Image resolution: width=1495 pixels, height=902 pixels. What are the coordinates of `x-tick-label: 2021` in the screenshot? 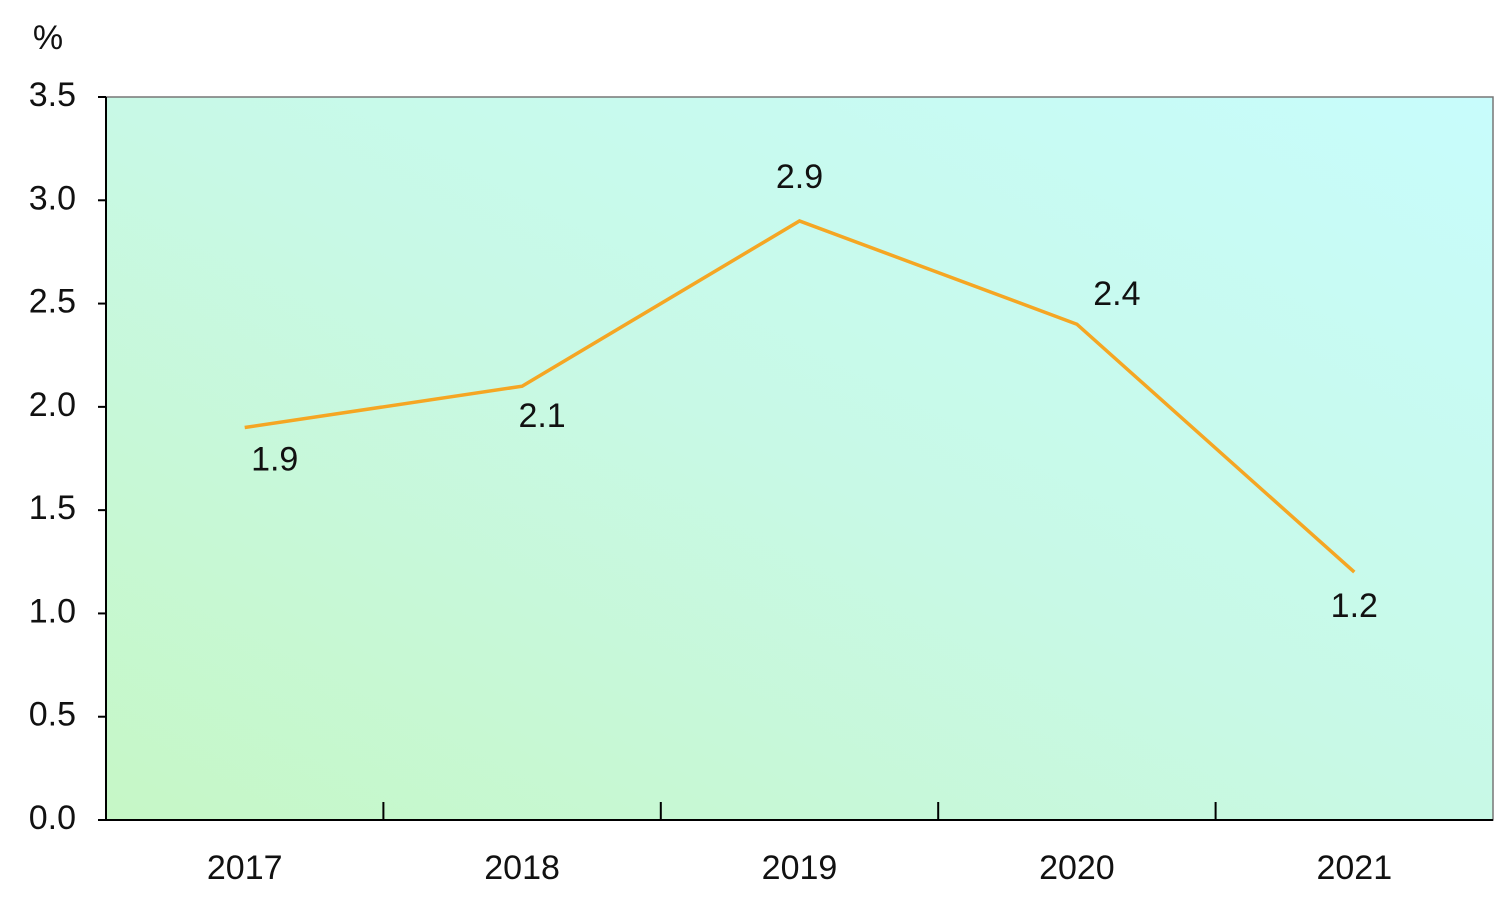 It's located at (1354, 868).